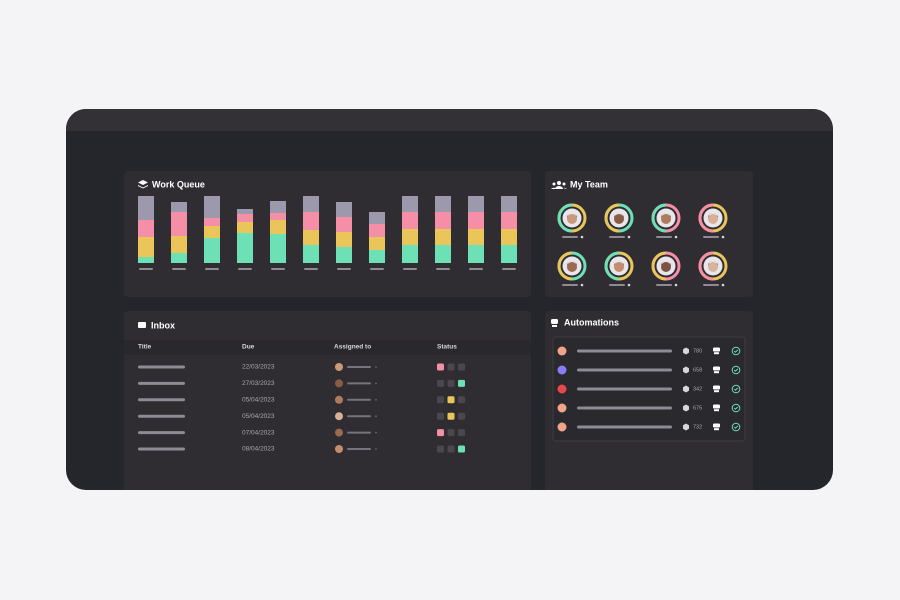 This screenshot has height=600, width=900. I want to click on check-mark, so click(736, 427).